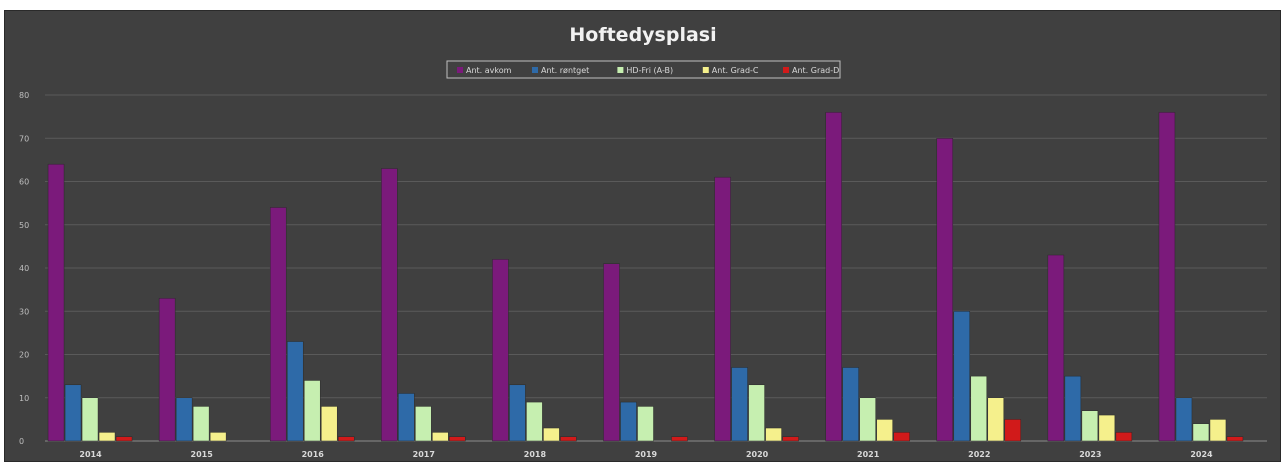 The height and width of the screenshot is (466, 1287). I want to click on x-tick-label: 2018, so click(535, 454).